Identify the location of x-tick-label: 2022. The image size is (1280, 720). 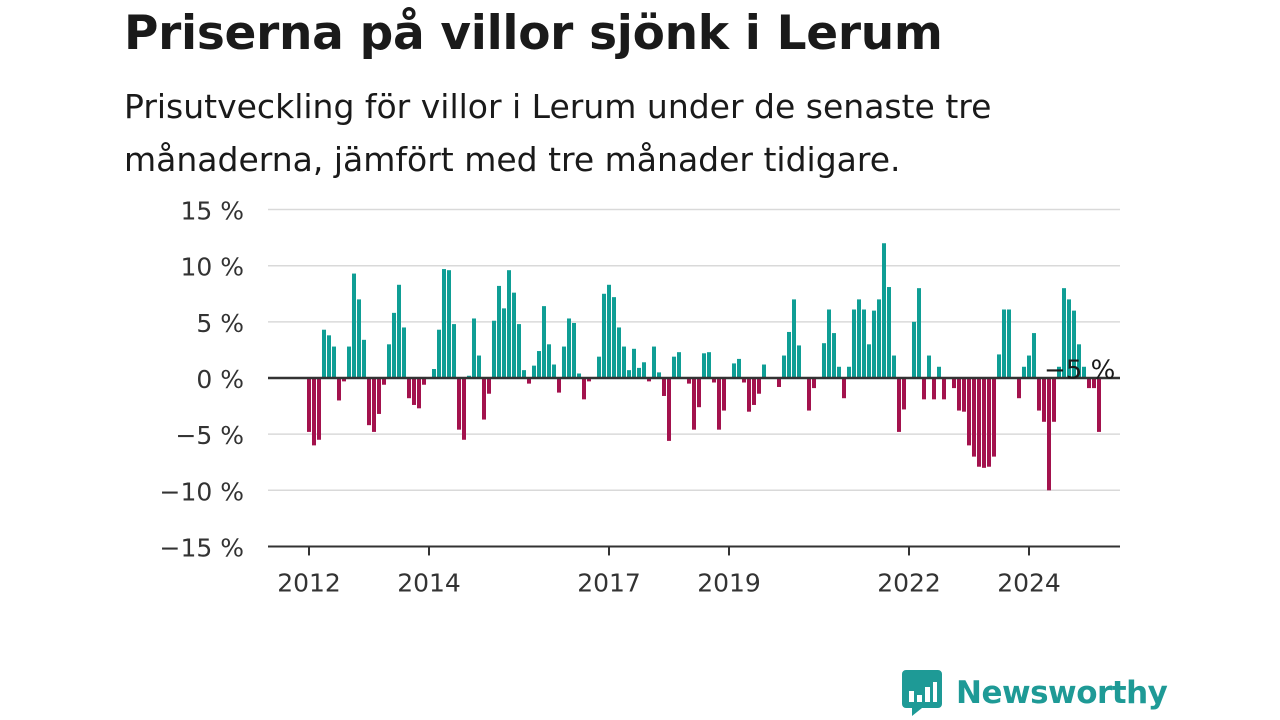
(909, 582).